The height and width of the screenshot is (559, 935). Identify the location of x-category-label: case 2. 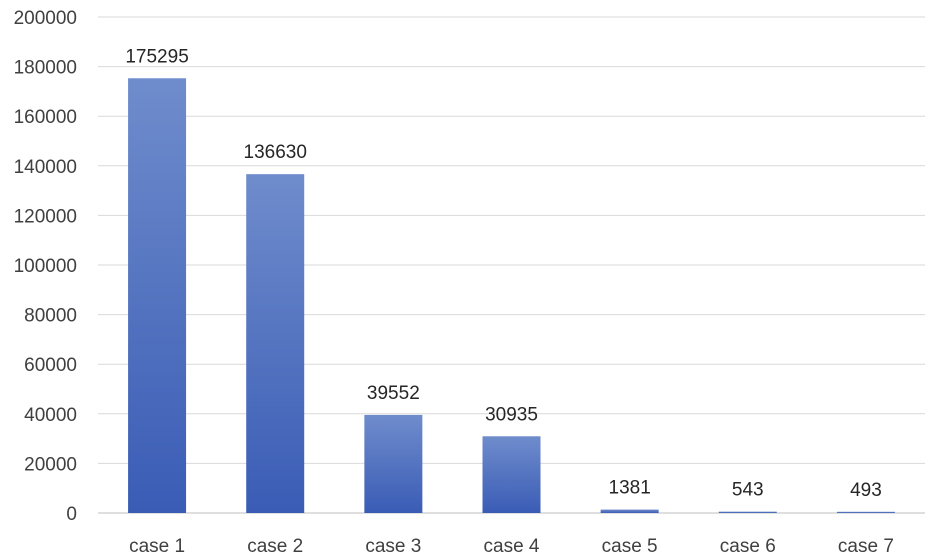
(275, 546).